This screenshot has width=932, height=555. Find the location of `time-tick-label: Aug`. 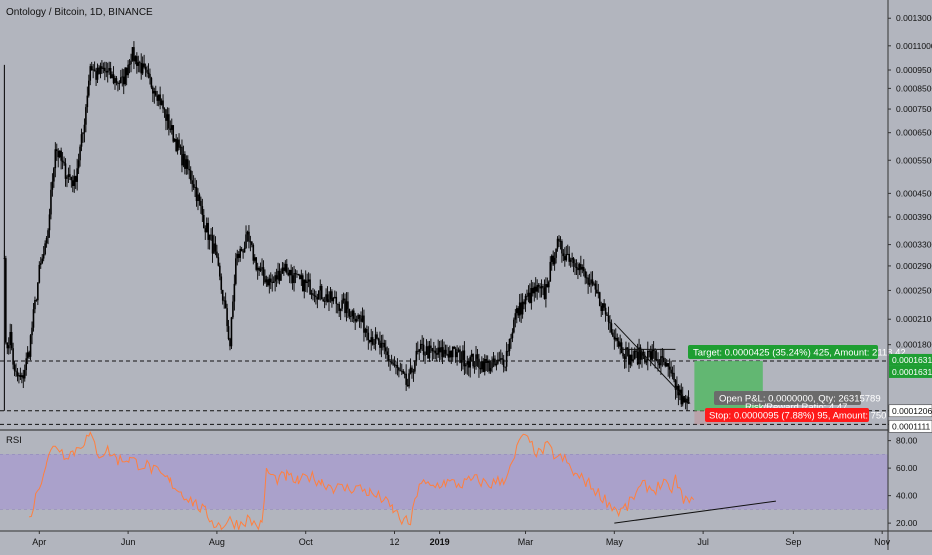

time-tick-label: Aug is located at coordinates (217, 542).